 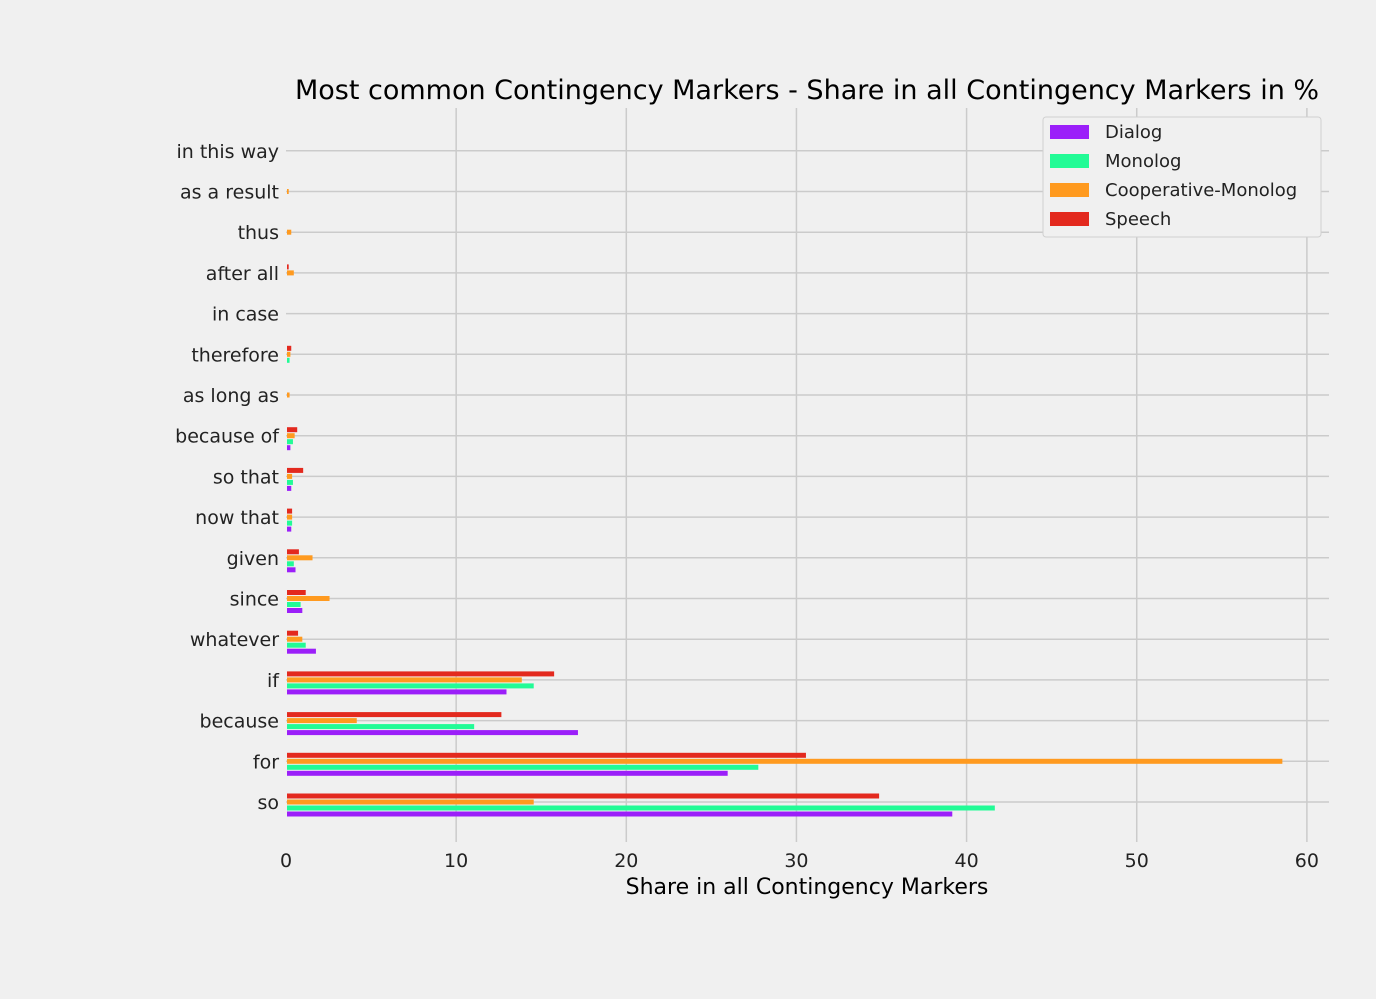 I want to click on bar-cooperative-monolog-therefore, so click(x=289, y=354).